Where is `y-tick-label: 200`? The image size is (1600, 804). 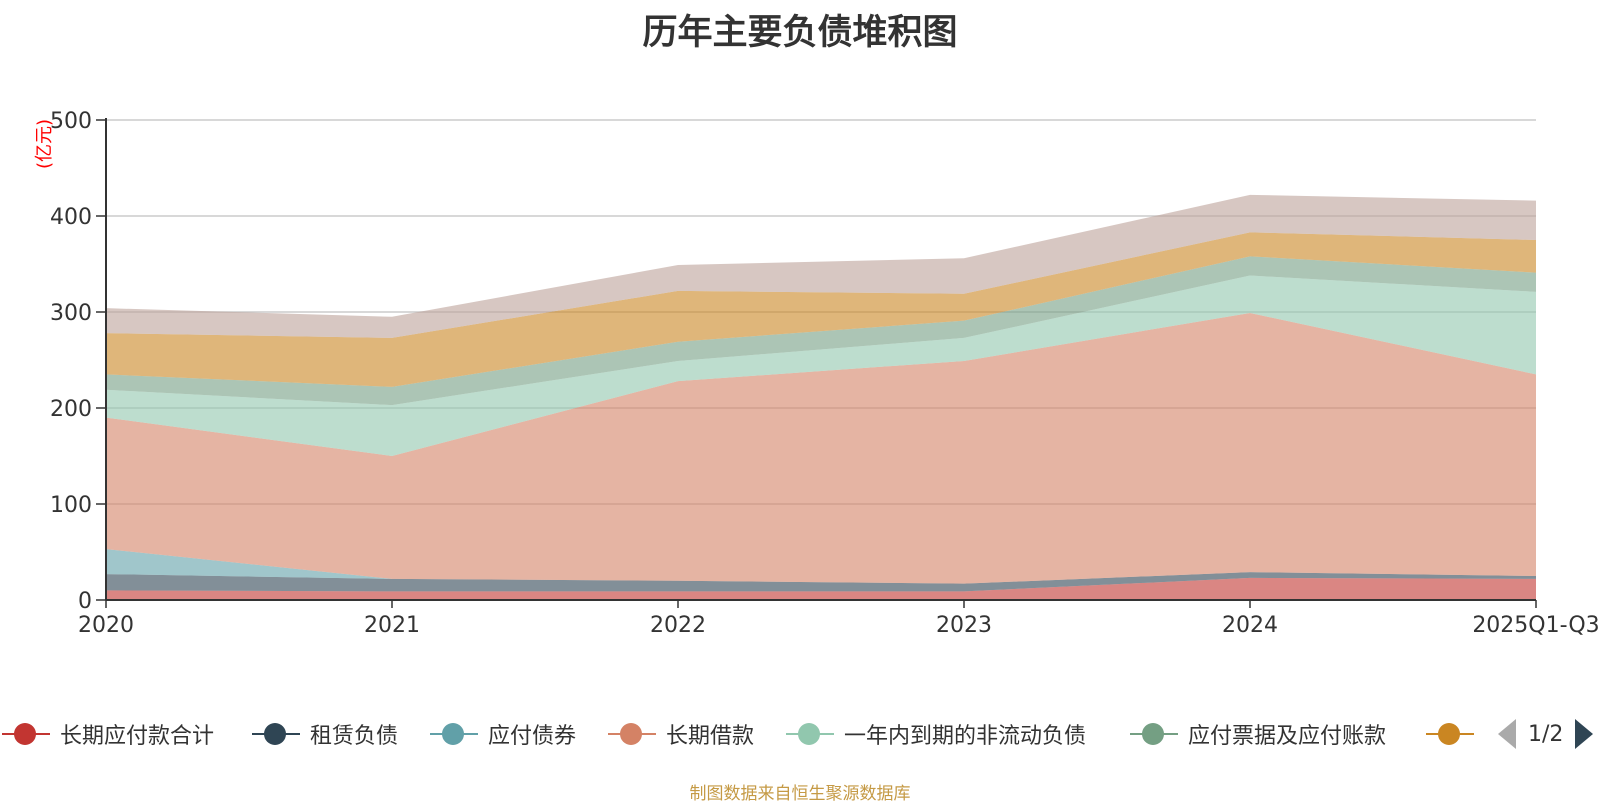
y-tick-label: 200 is located at coordinates (71, 409).